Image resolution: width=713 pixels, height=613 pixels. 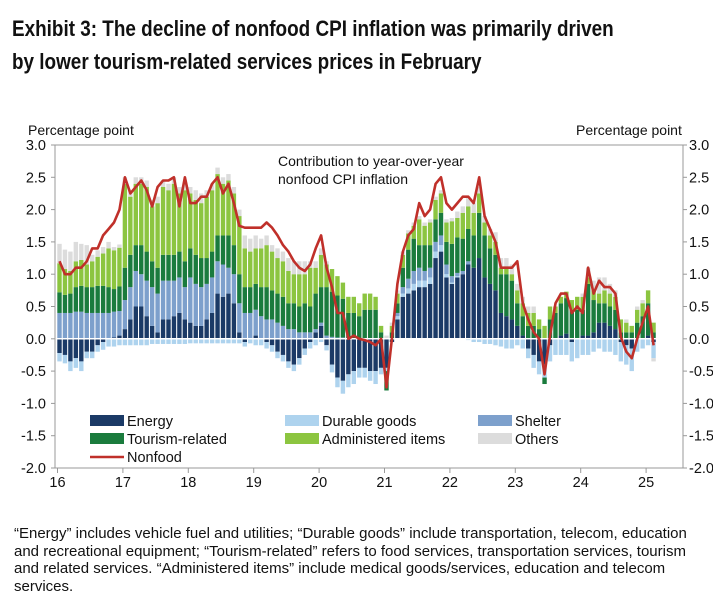 What do you see at coordinates (343, 179) in the screenshot?
I see `annotation-line-2: nonfood CPI inflation` at bounding box center [343, 179].